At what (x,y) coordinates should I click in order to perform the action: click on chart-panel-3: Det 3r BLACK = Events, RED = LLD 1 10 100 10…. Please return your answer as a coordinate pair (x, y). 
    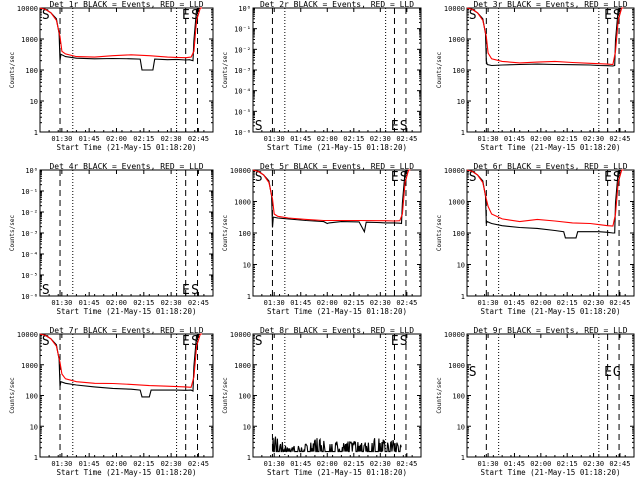
    Looking at the image, I should click on (535, 76).